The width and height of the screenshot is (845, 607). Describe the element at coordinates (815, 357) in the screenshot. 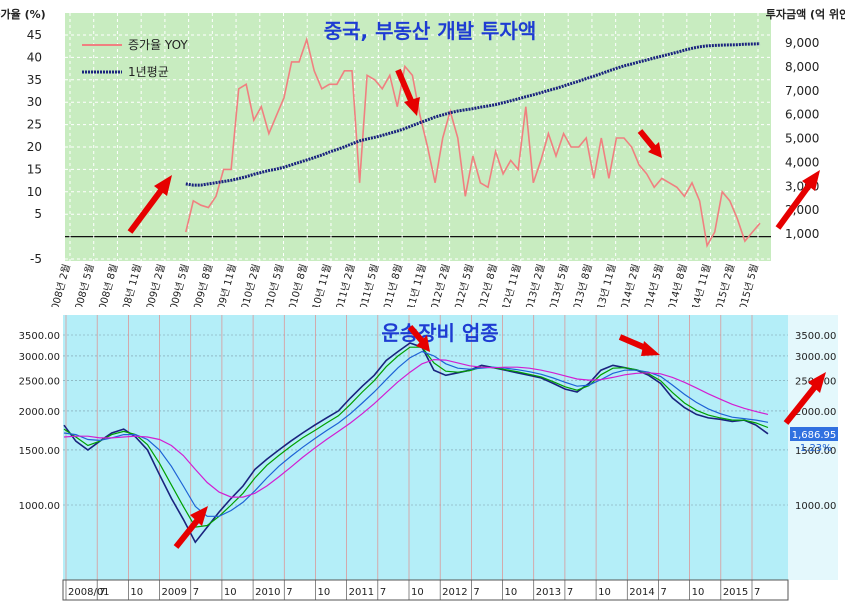

I see `chart2-right-tick-label: 3000.00` at that location.